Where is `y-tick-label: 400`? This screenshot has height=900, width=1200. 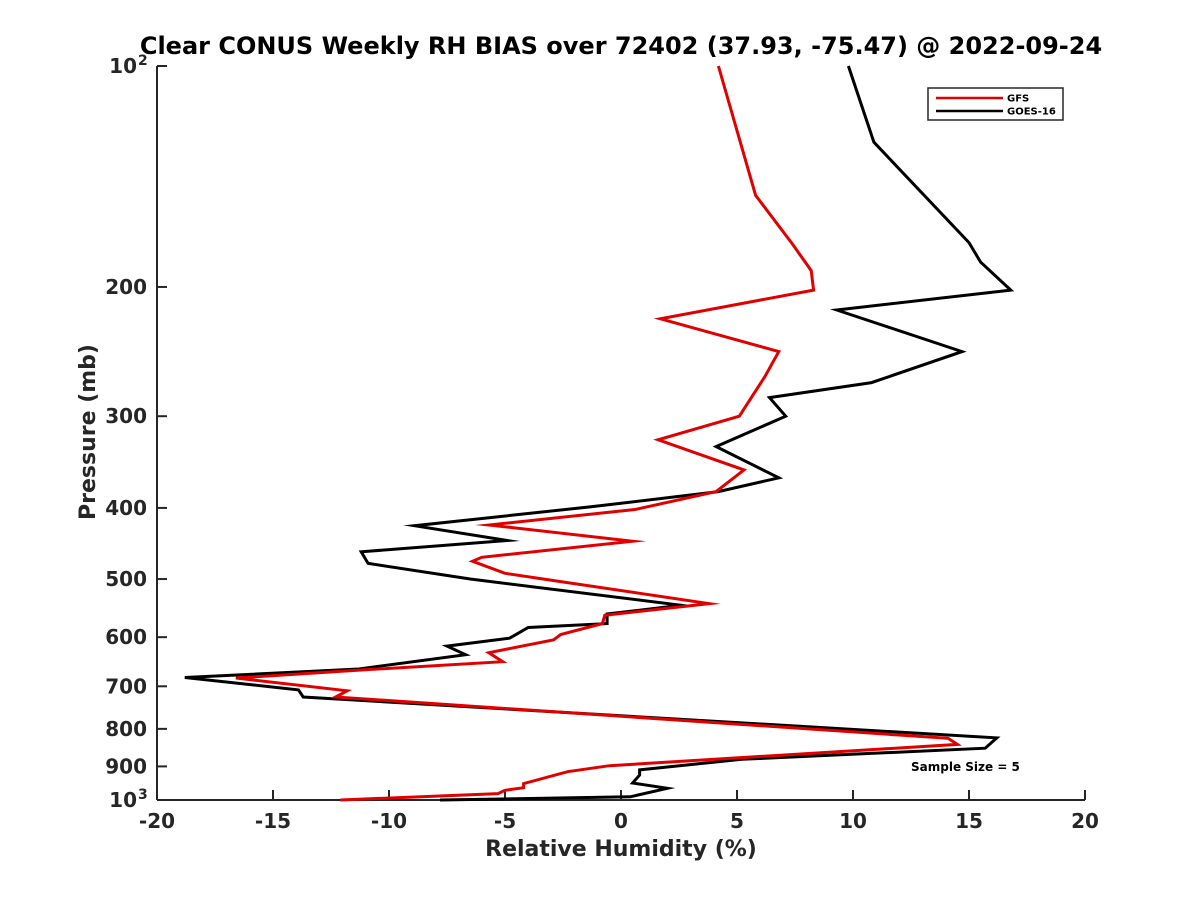 y-tick-label: 400 is located at coordinates (126, 508).